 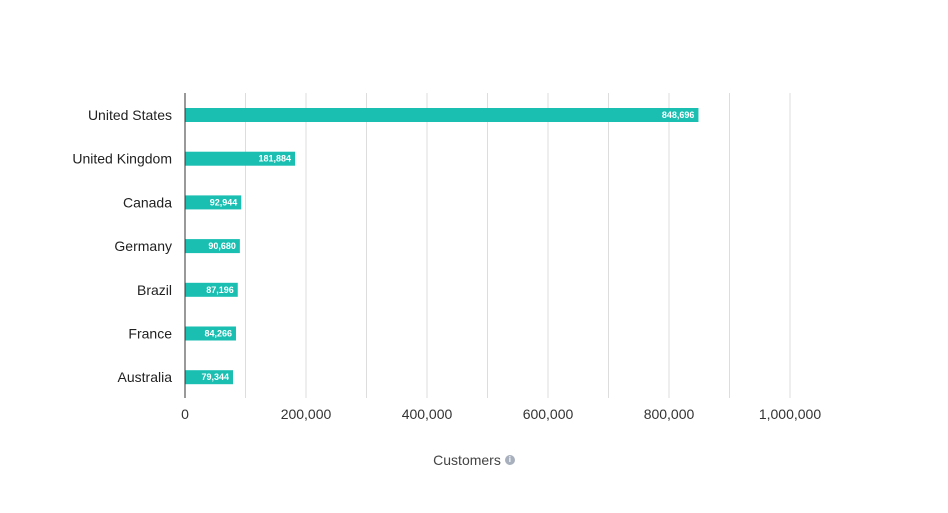 I want to click on x-axis-title-row: Customers i, so click(x=474, y=460).